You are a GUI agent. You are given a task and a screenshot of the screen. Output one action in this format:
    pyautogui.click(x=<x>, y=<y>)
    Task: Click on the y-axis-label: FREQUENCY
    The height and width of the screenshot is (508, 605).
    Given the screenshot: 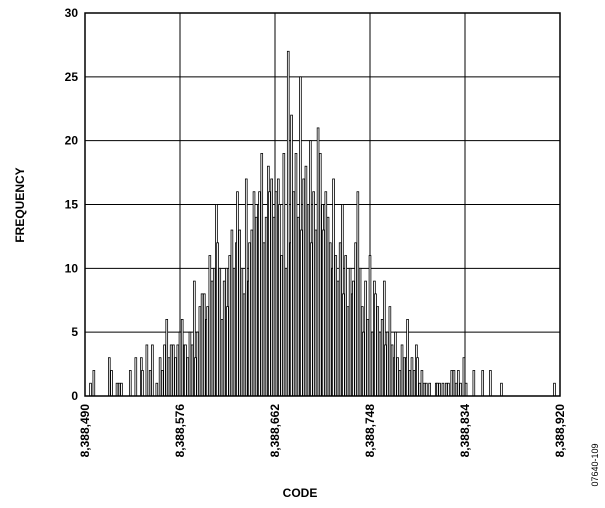 What is the action you would take?
    pyautogui.click(x=20, y=204)
    